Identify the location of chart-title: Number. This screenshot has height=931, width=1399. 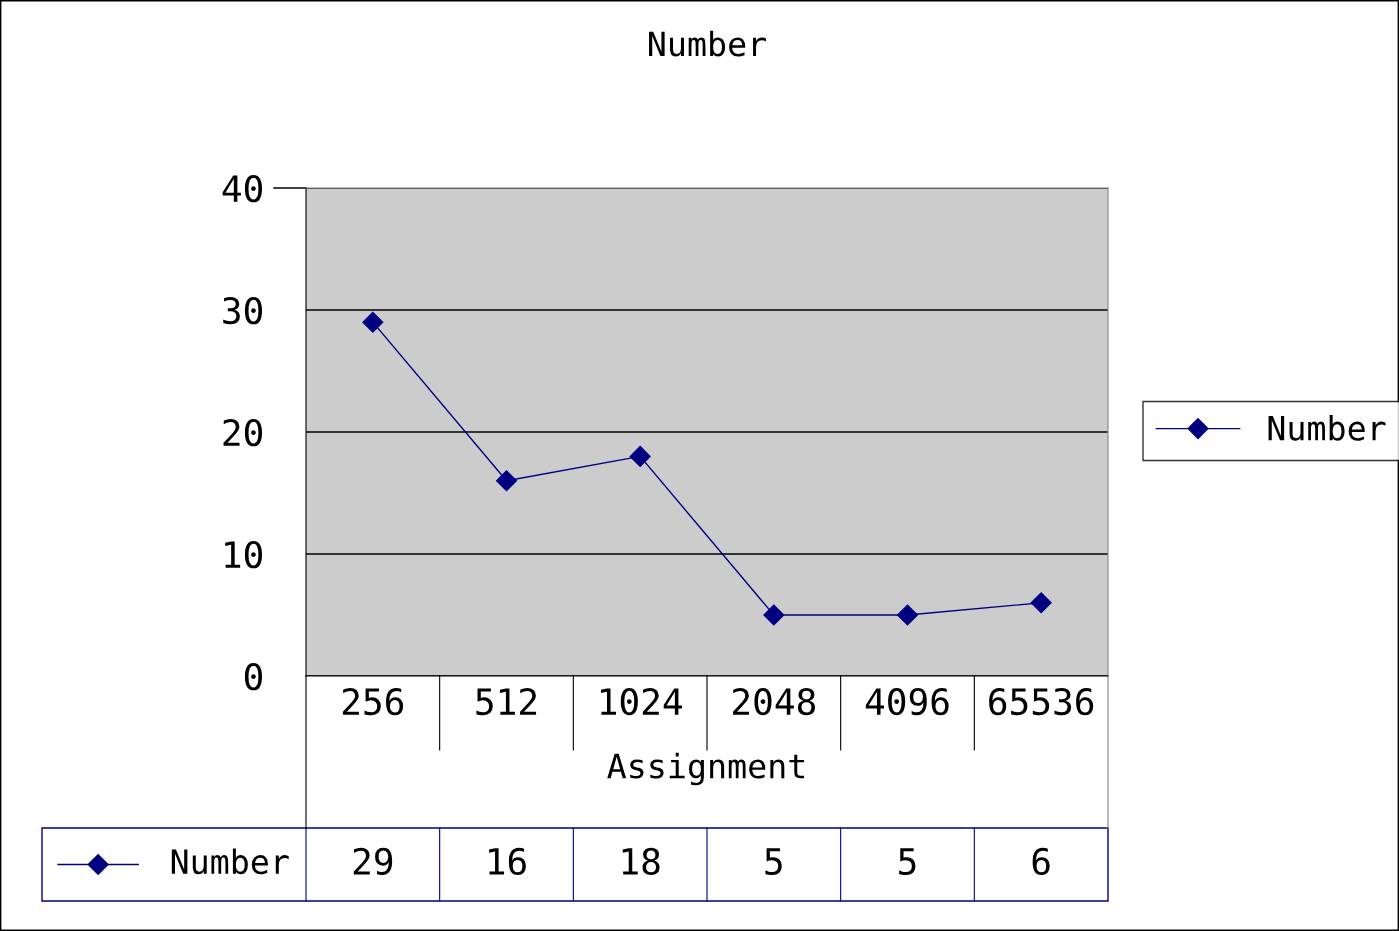
(707, 43).